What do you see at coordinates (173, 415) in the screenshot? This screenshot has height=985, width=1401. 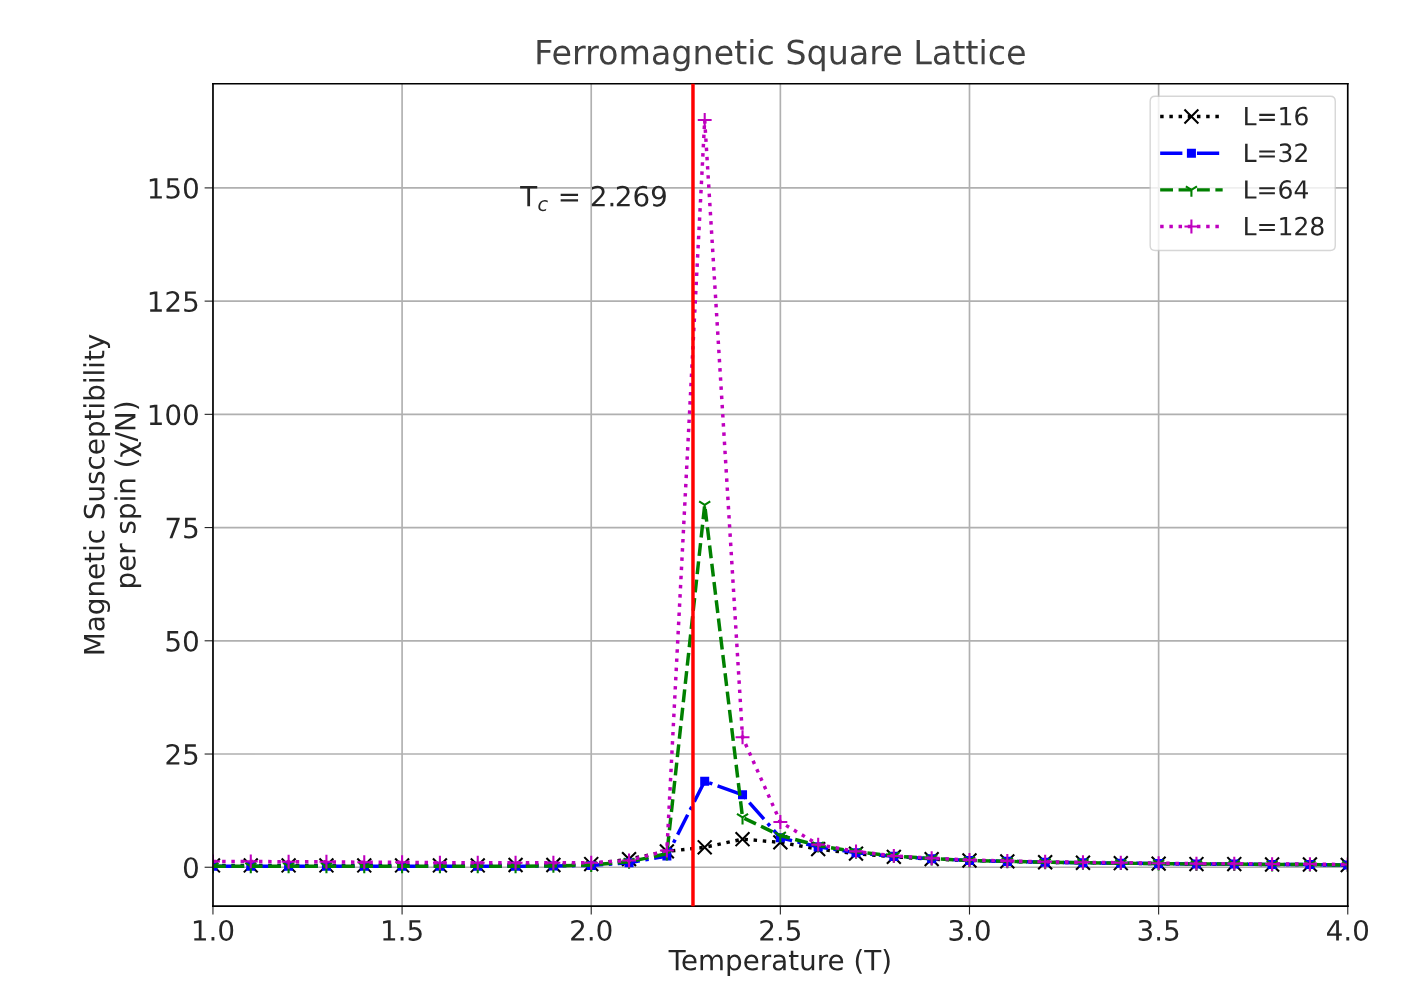 I see `y-tick-label: 100` at bounding box center [173, 415].